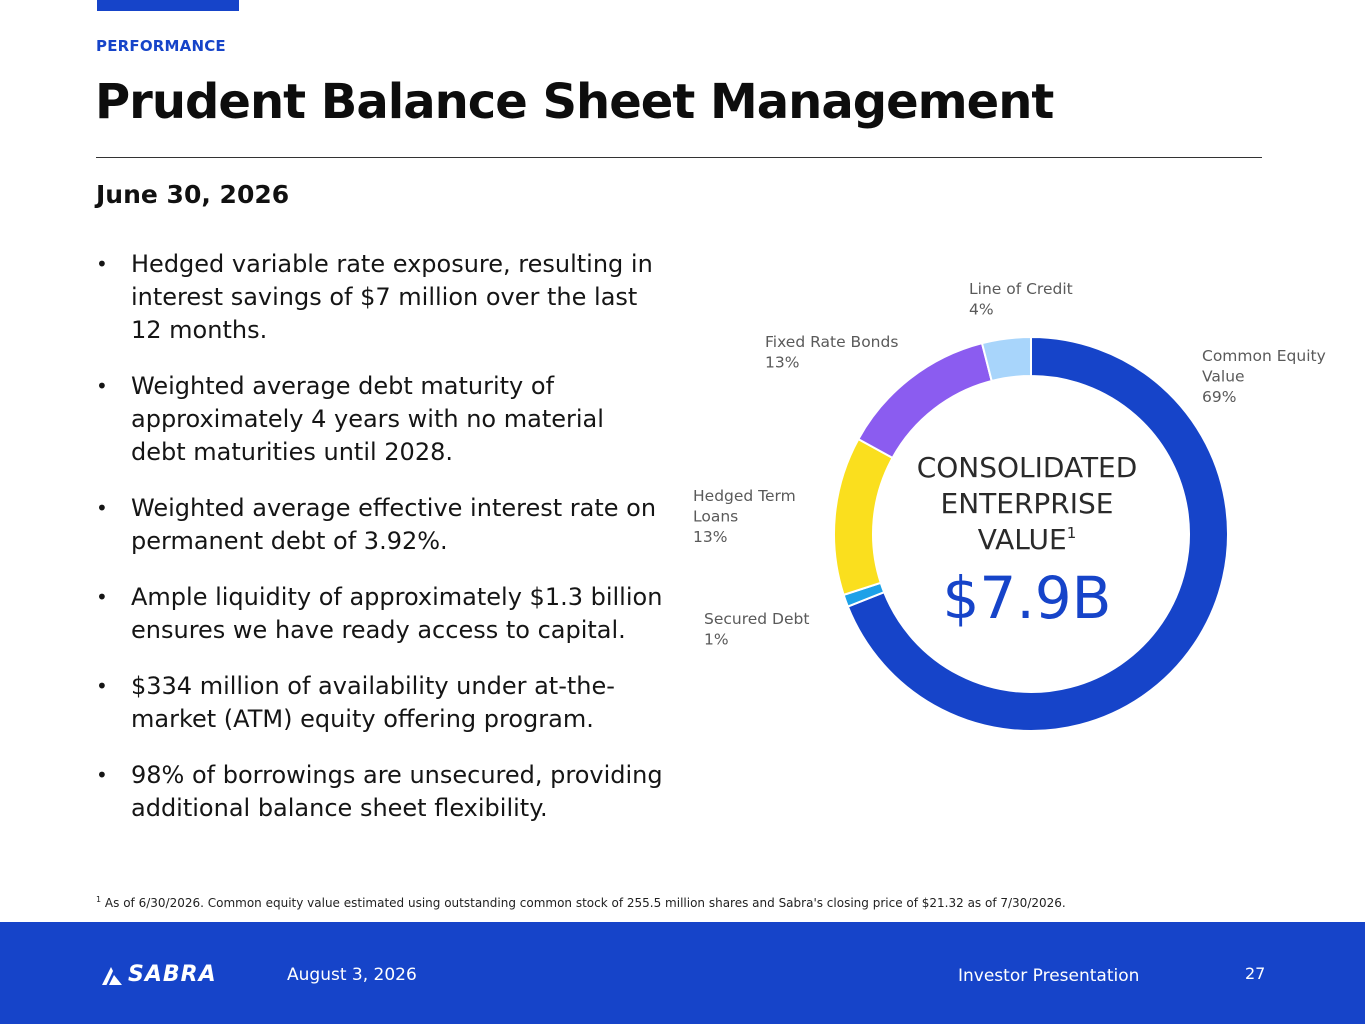 The image size is (1365, 1024). Describe the element at coordinates (831, 352) in the screenshot. I see `segment-label-3: Fixed Rate Bonds 13%` at that location.